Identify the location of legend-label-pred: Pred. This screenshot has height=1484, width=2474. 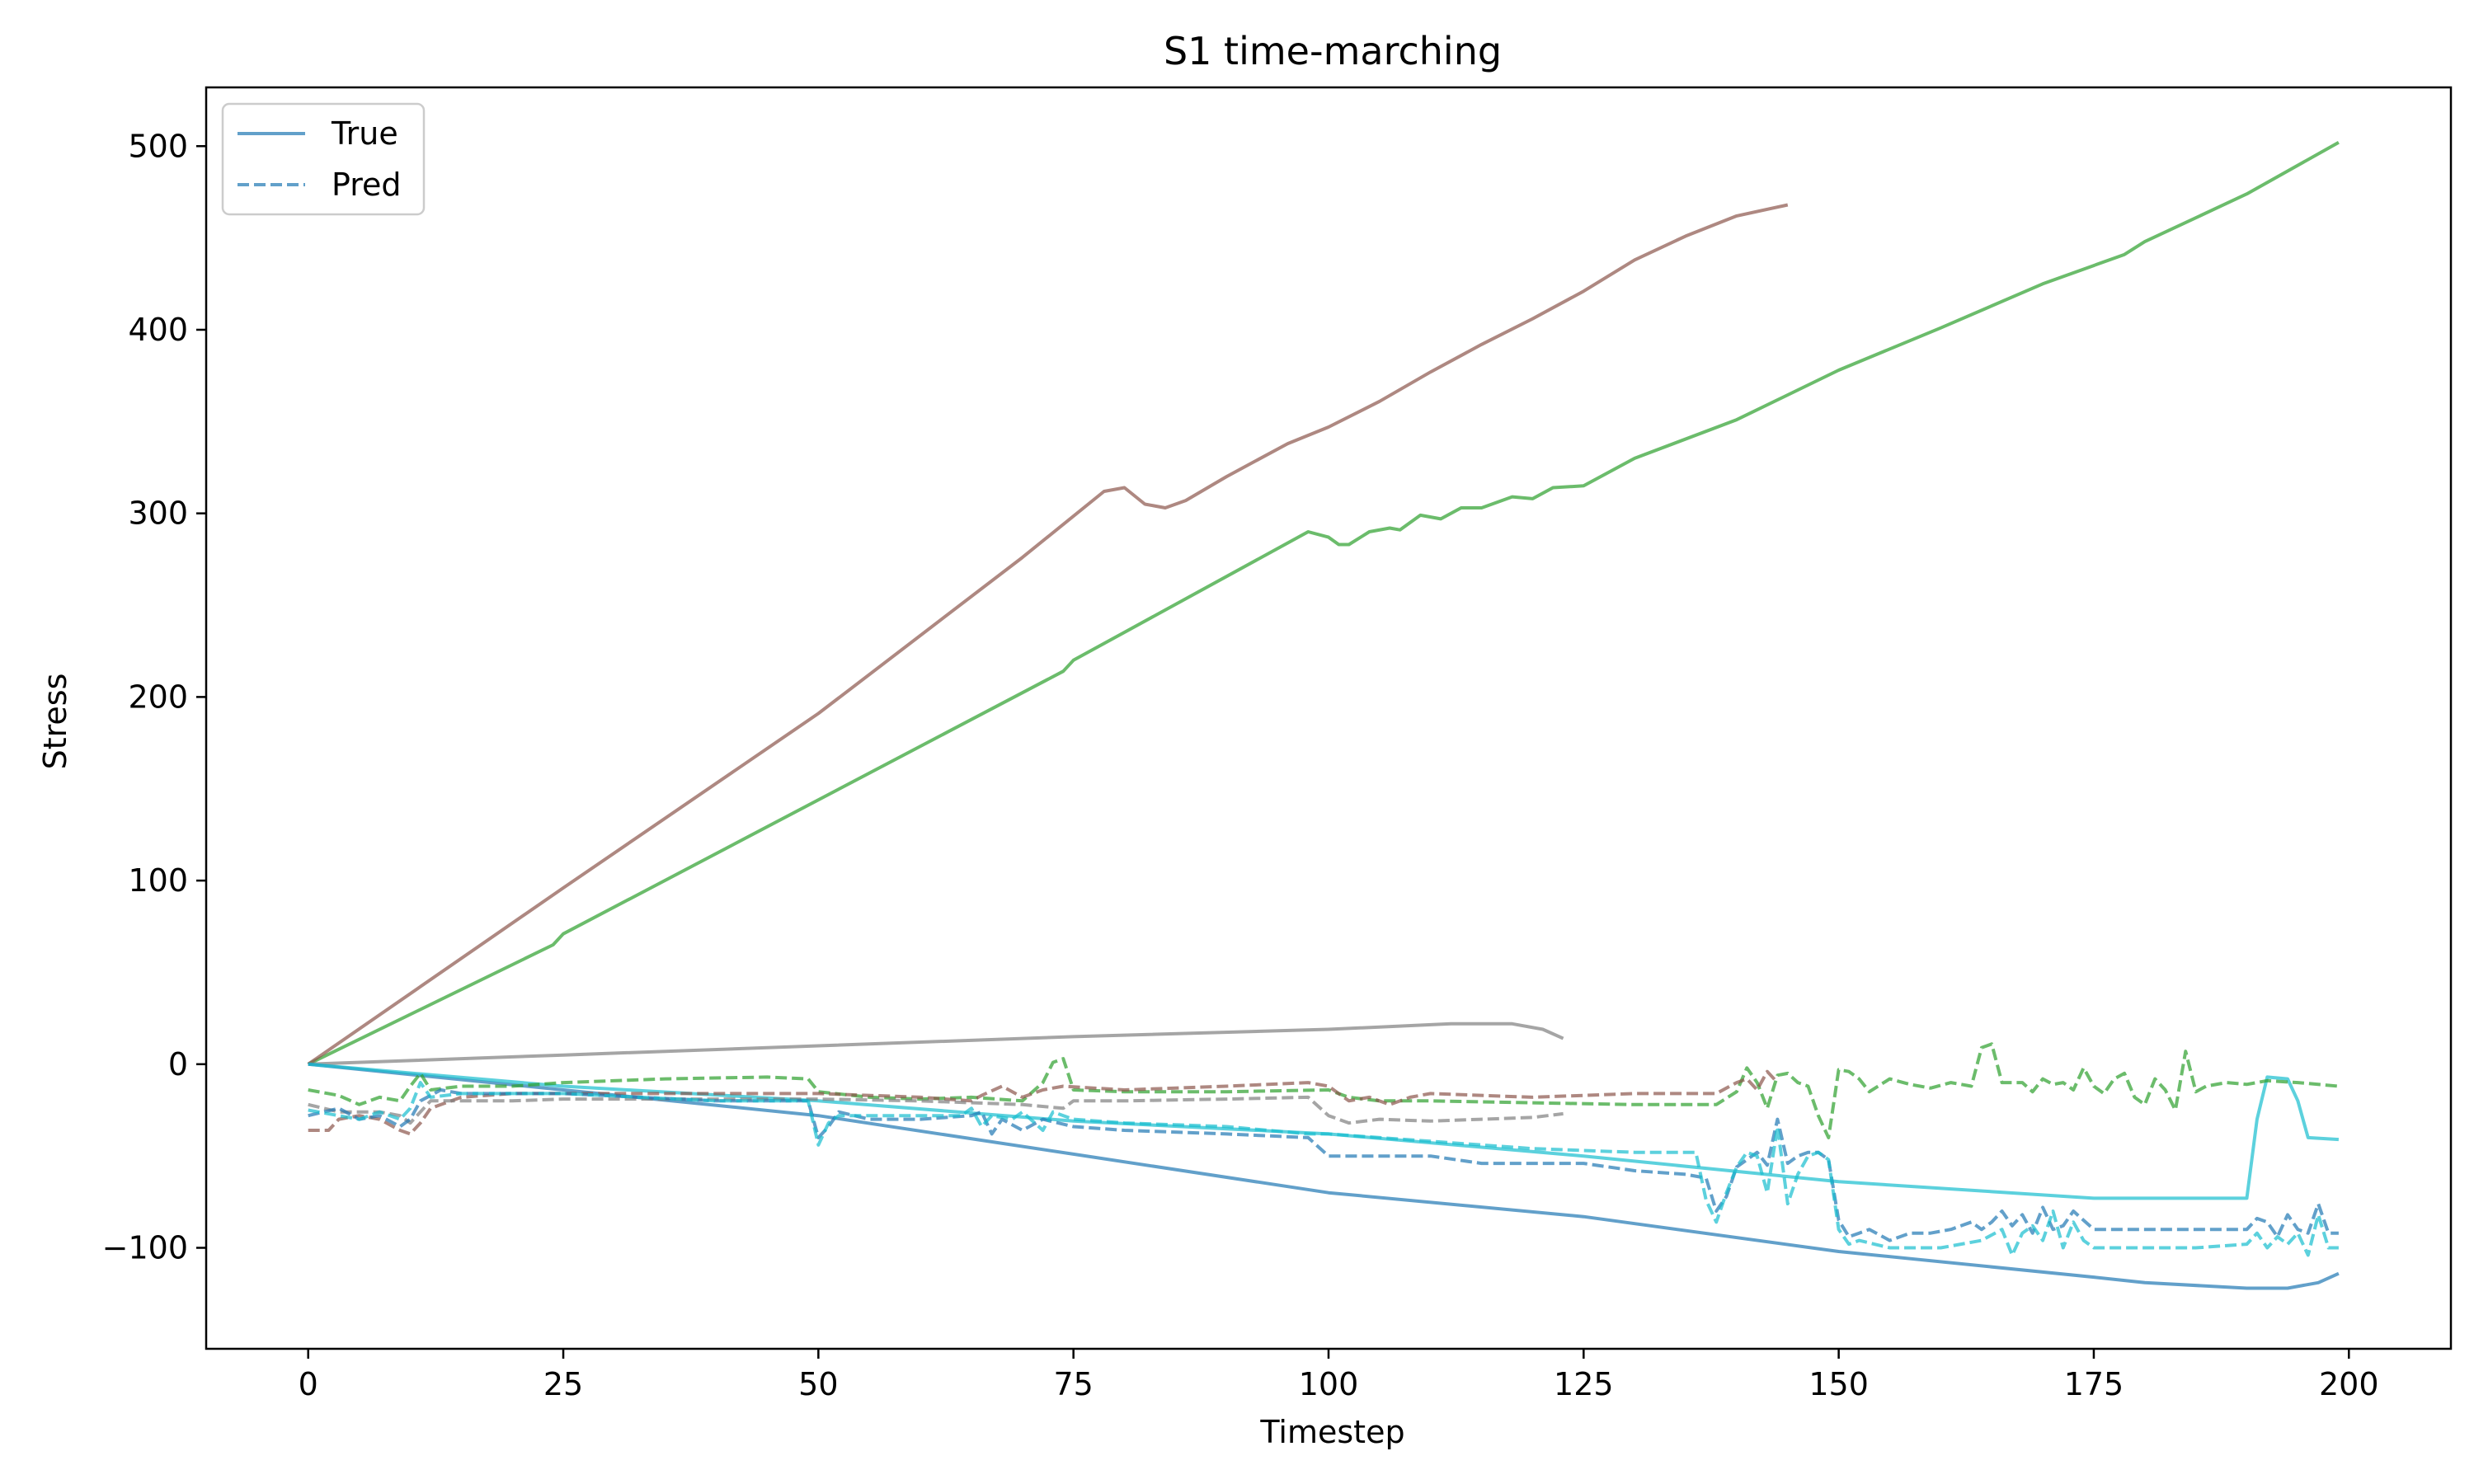
(367, 185).